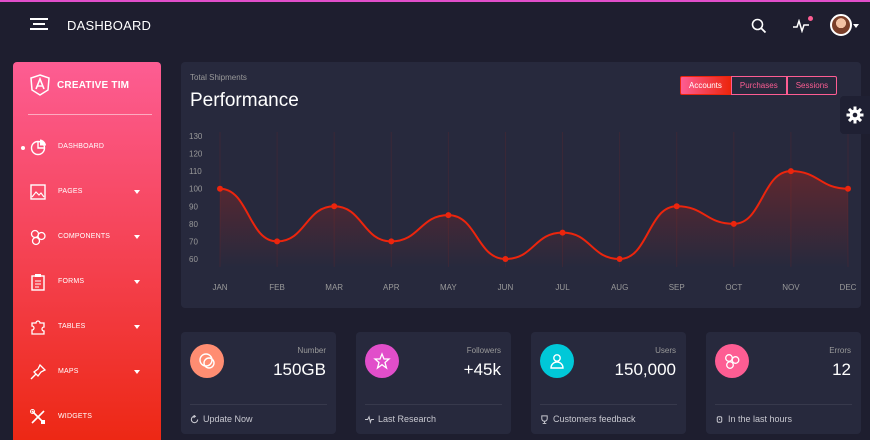 This screenshot has height=440, width=870. What do you see at coordinates (244, 100) in the screenshot?
I see `chart-title: Performance` at bounding box center [244, 100].